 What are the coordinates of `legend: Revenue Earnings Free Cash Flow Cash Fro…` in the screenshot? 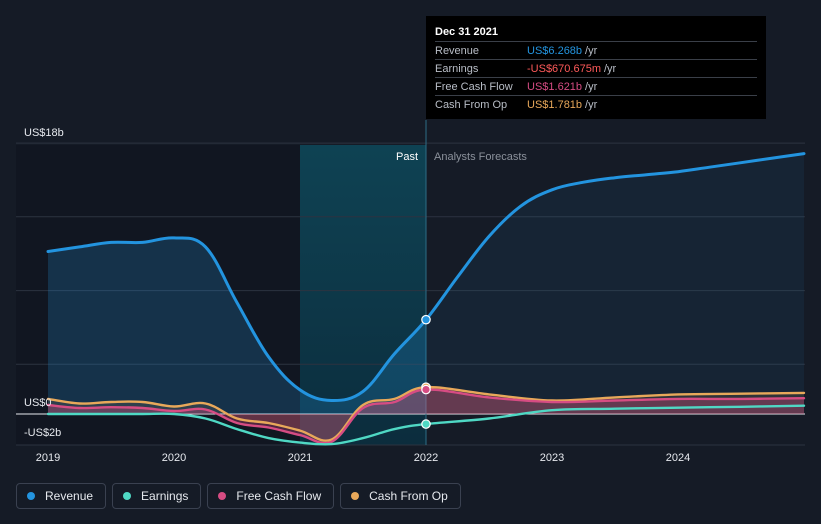 It's located at (238, 497).